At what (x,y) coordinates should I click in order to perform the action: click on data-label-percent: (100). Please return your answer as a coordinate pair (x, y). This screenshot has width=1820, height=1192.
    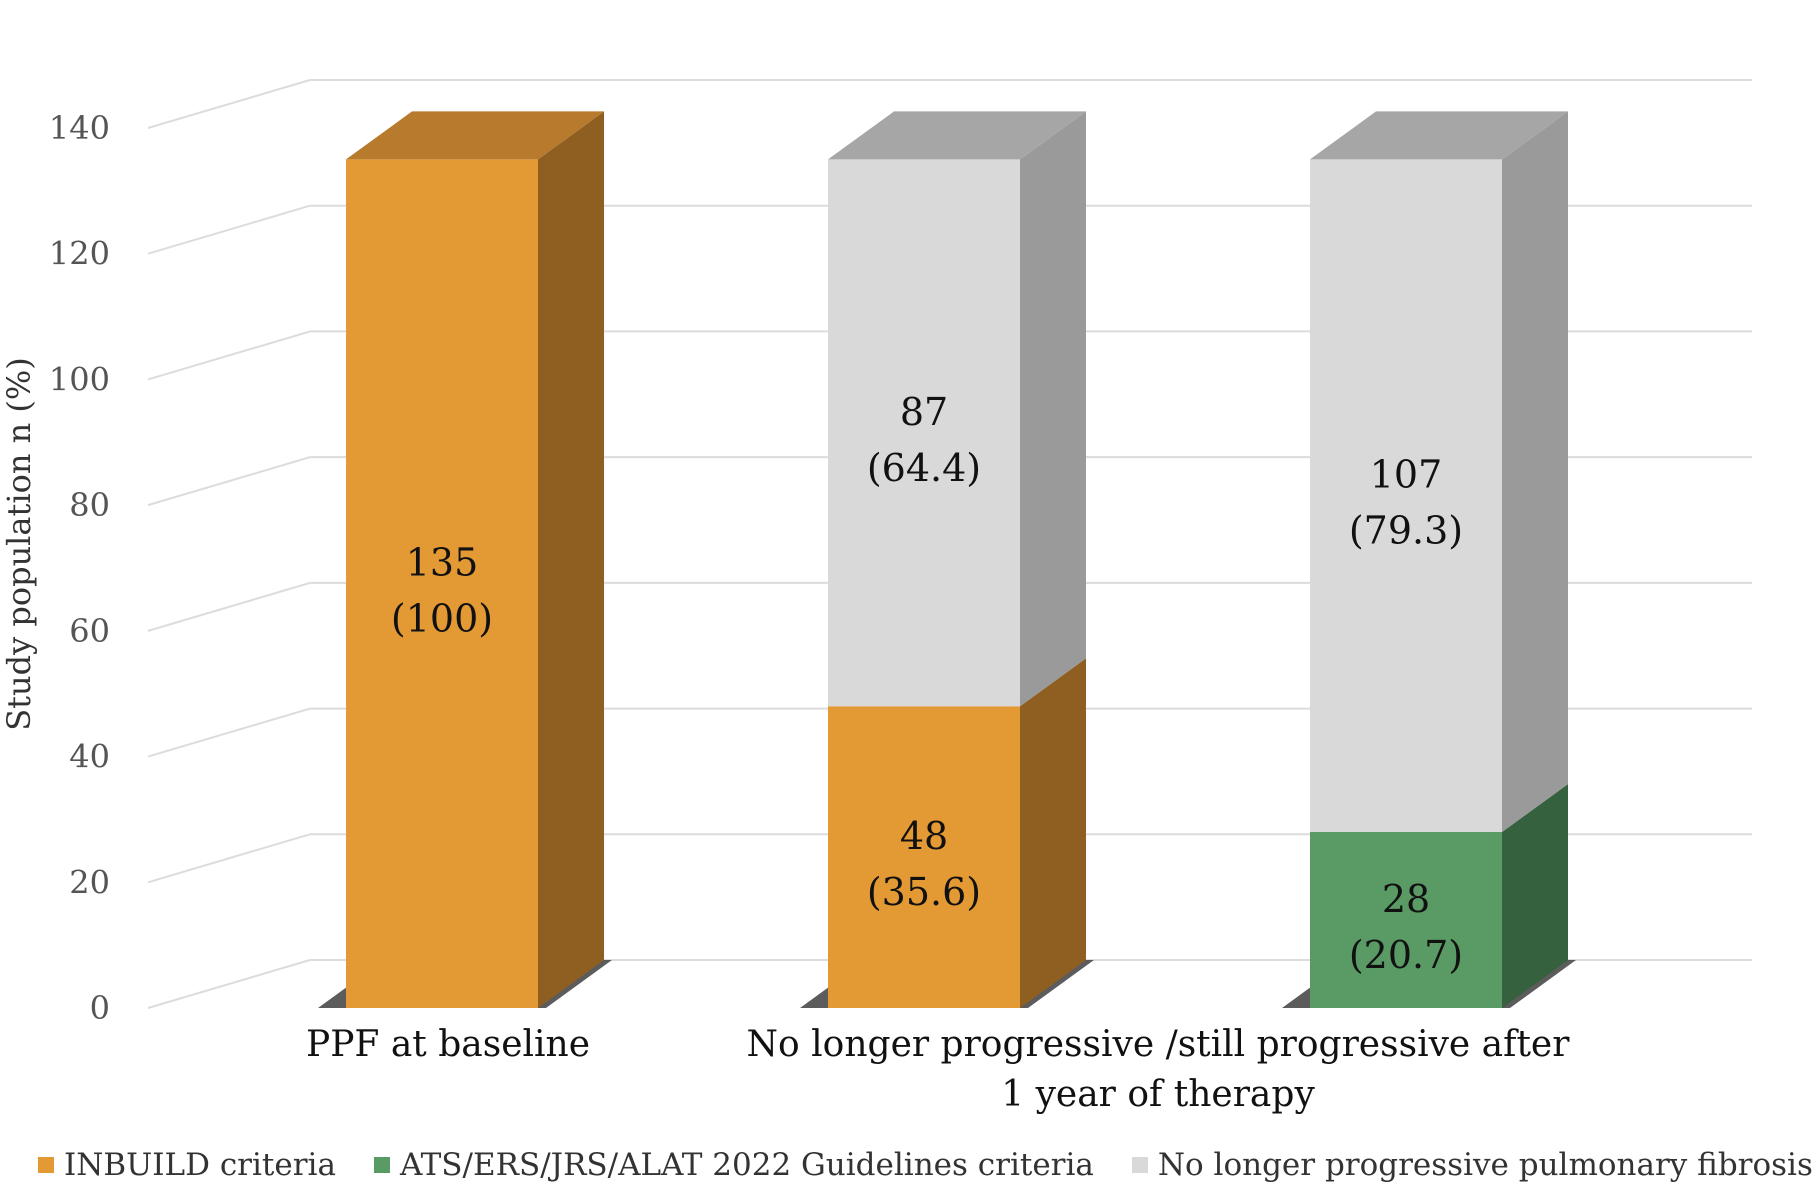
    Looking at the image, I should click on (442, 619).